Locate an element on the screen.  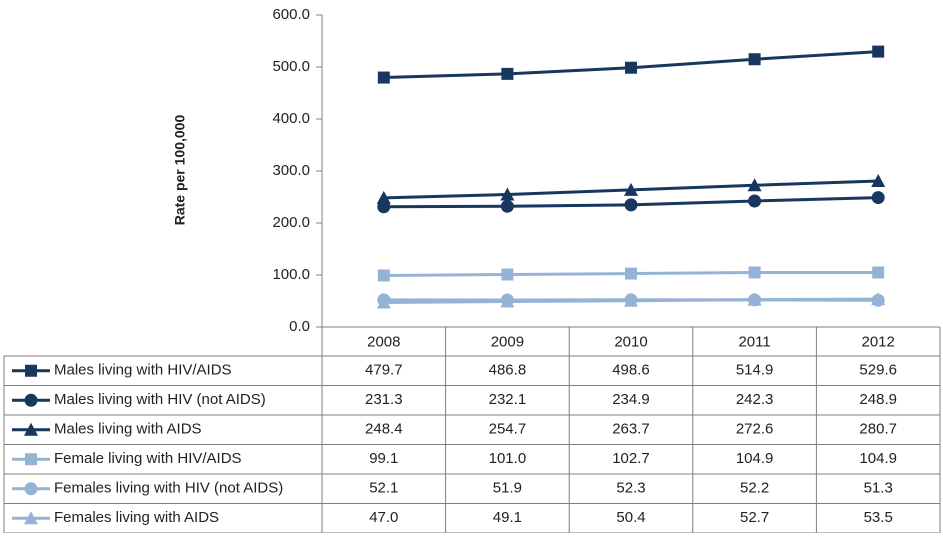
table-value: 514.9 is located at coordinates (755, 370).